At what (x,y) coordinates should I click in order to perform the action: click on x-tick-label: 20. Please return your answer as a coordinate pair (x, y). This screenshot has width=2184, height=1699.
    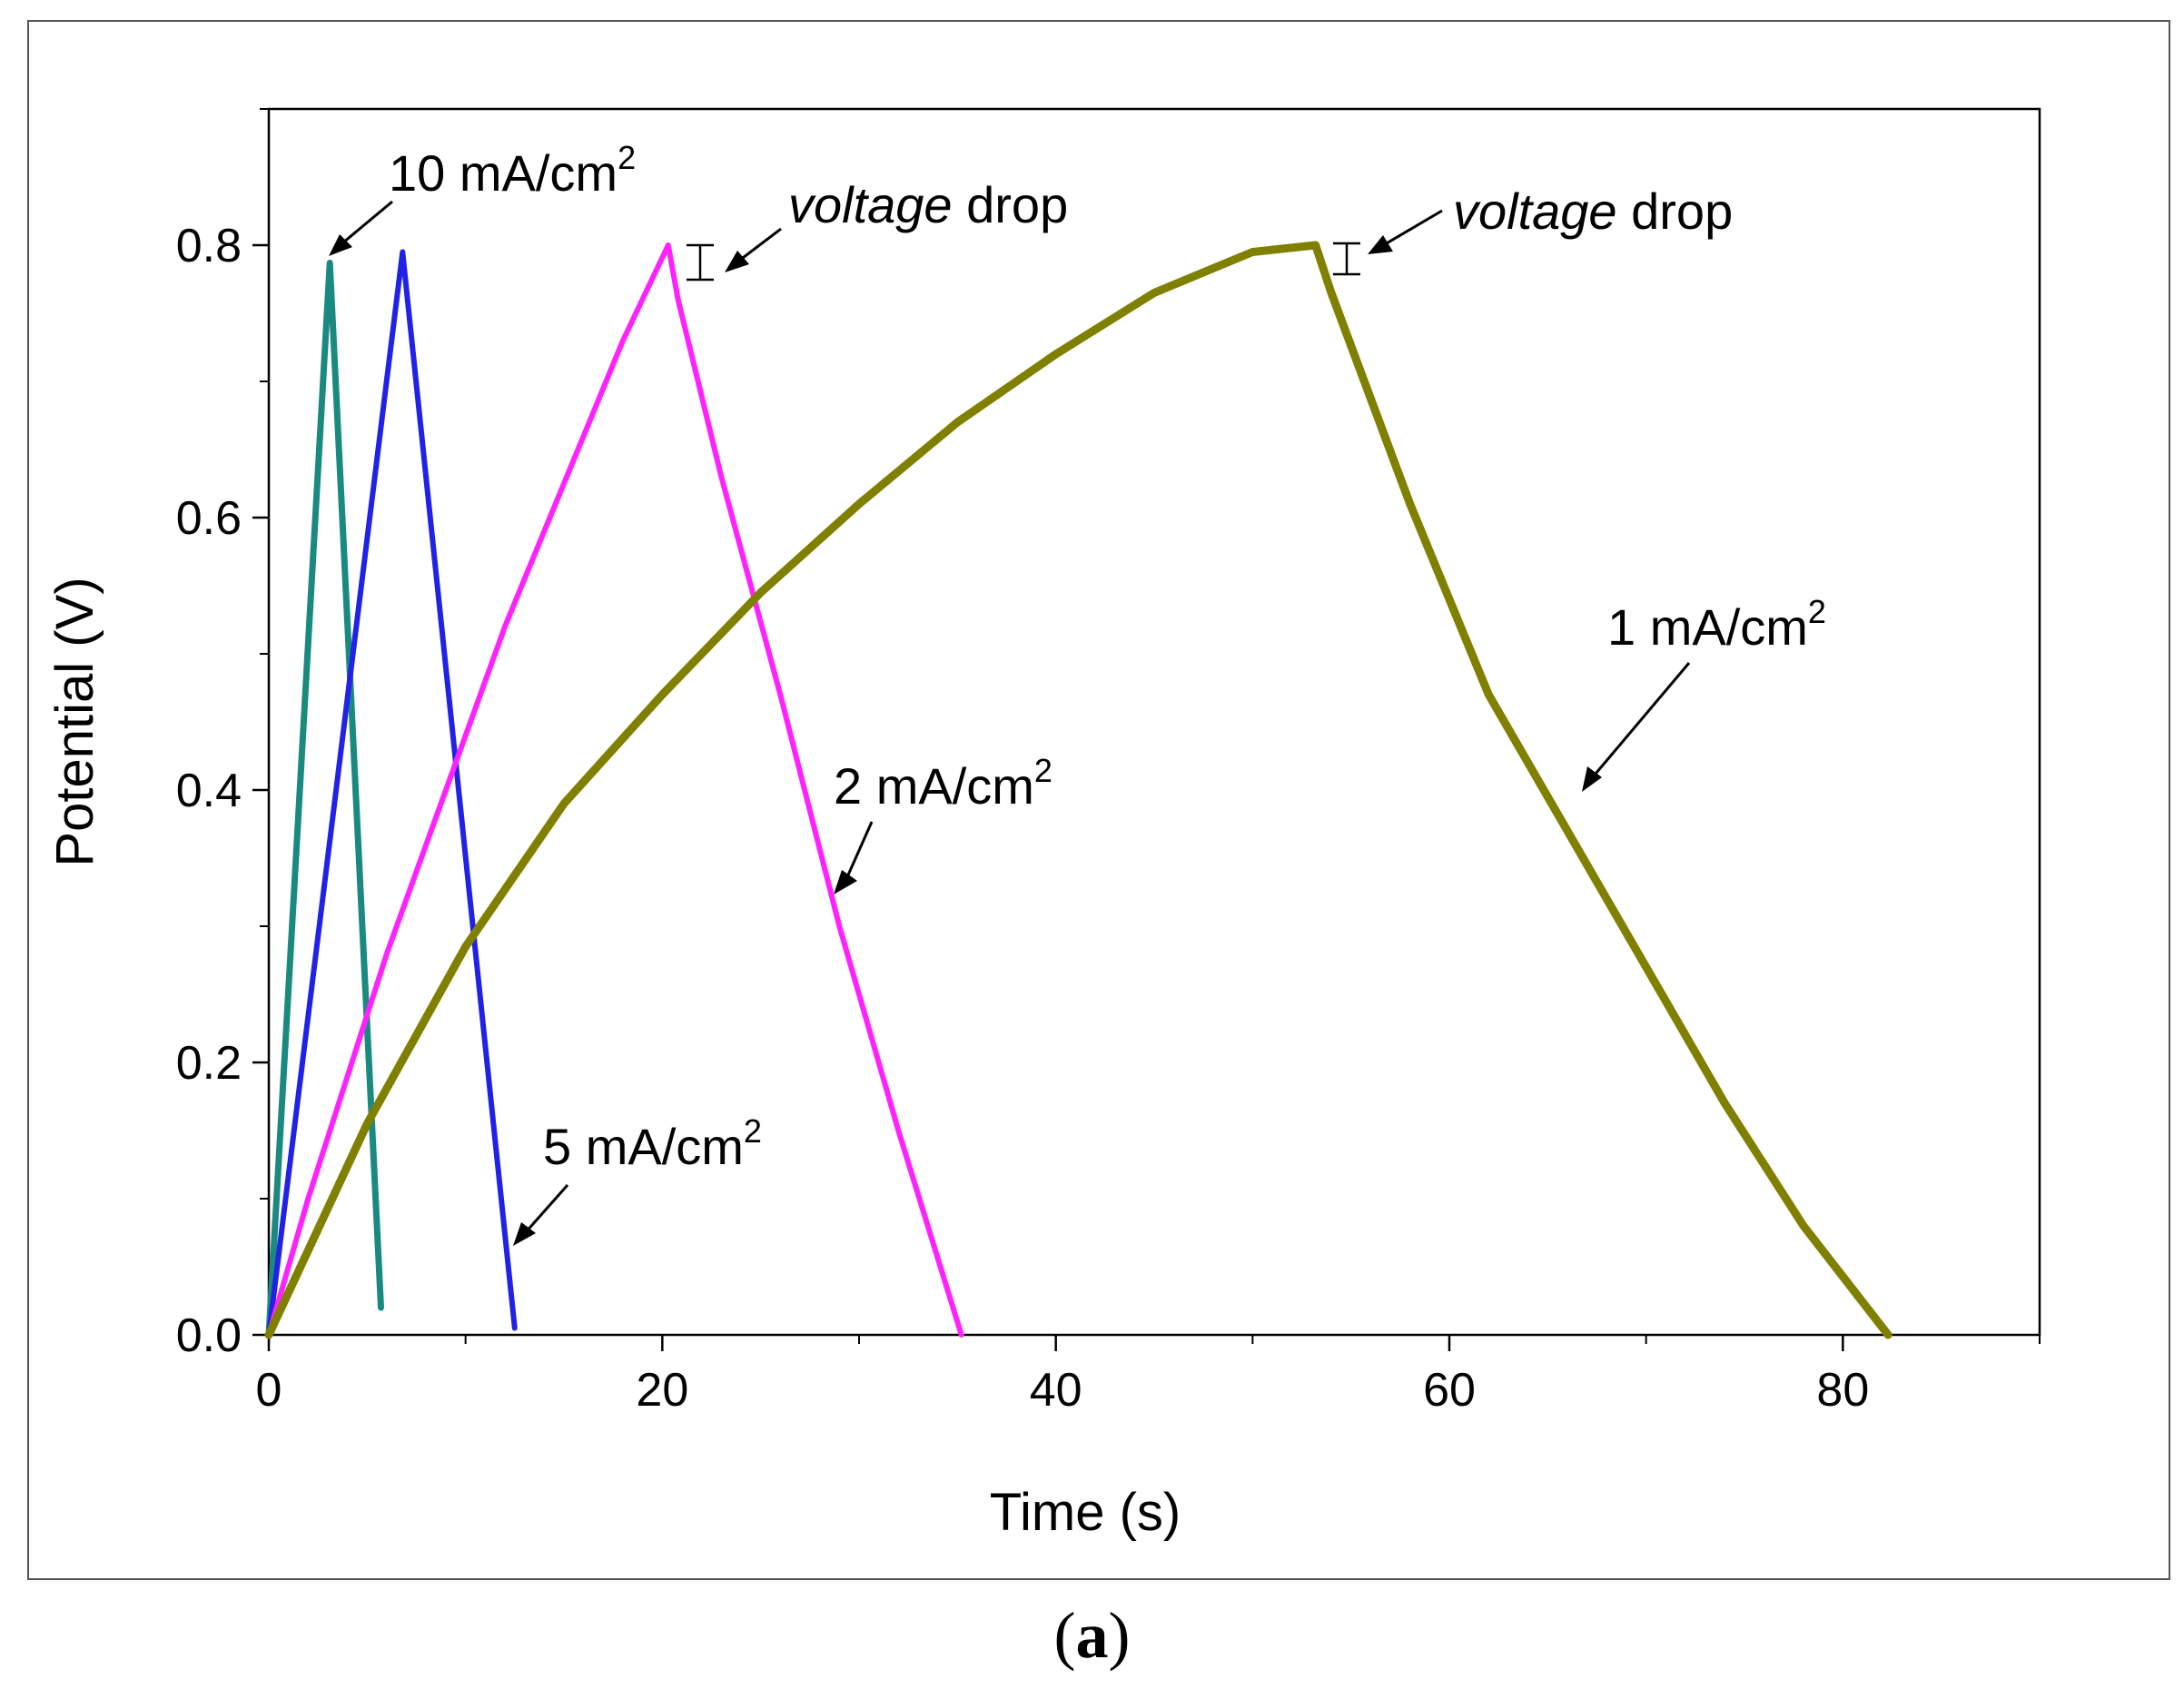
    Looking at the image, I should click on (662, 1390).